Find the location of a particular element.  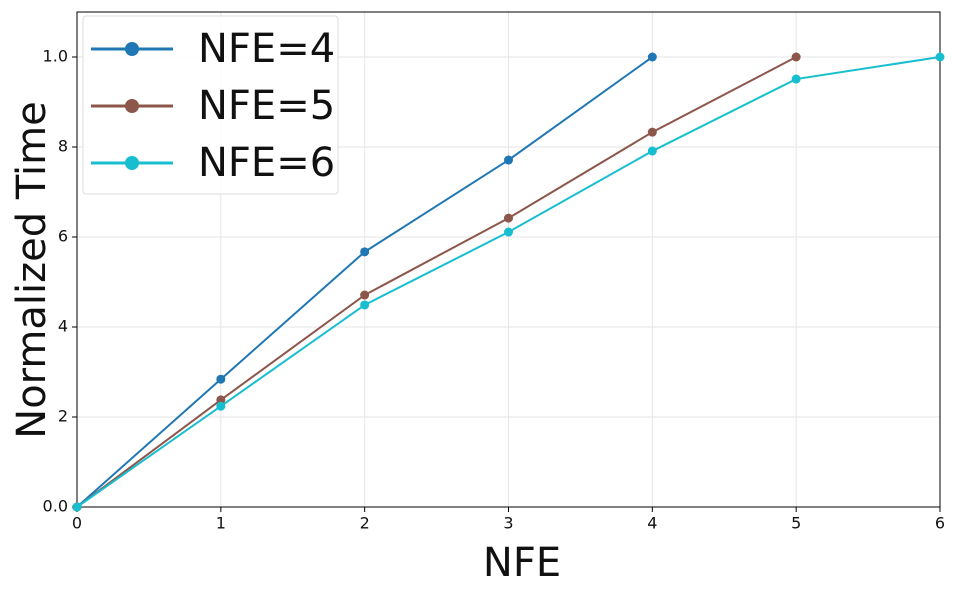

y-tick-label: 4 is located at coordinates (63, 326).